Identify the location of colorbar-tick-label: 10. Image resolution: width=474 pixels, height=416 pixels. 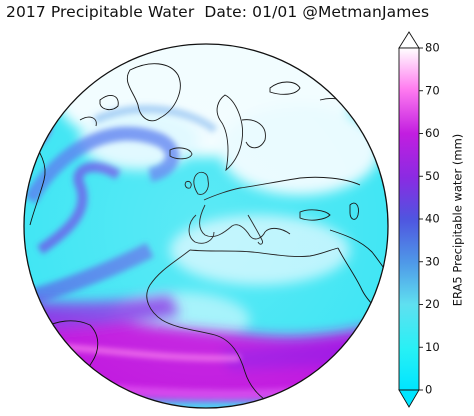
(432, 347).